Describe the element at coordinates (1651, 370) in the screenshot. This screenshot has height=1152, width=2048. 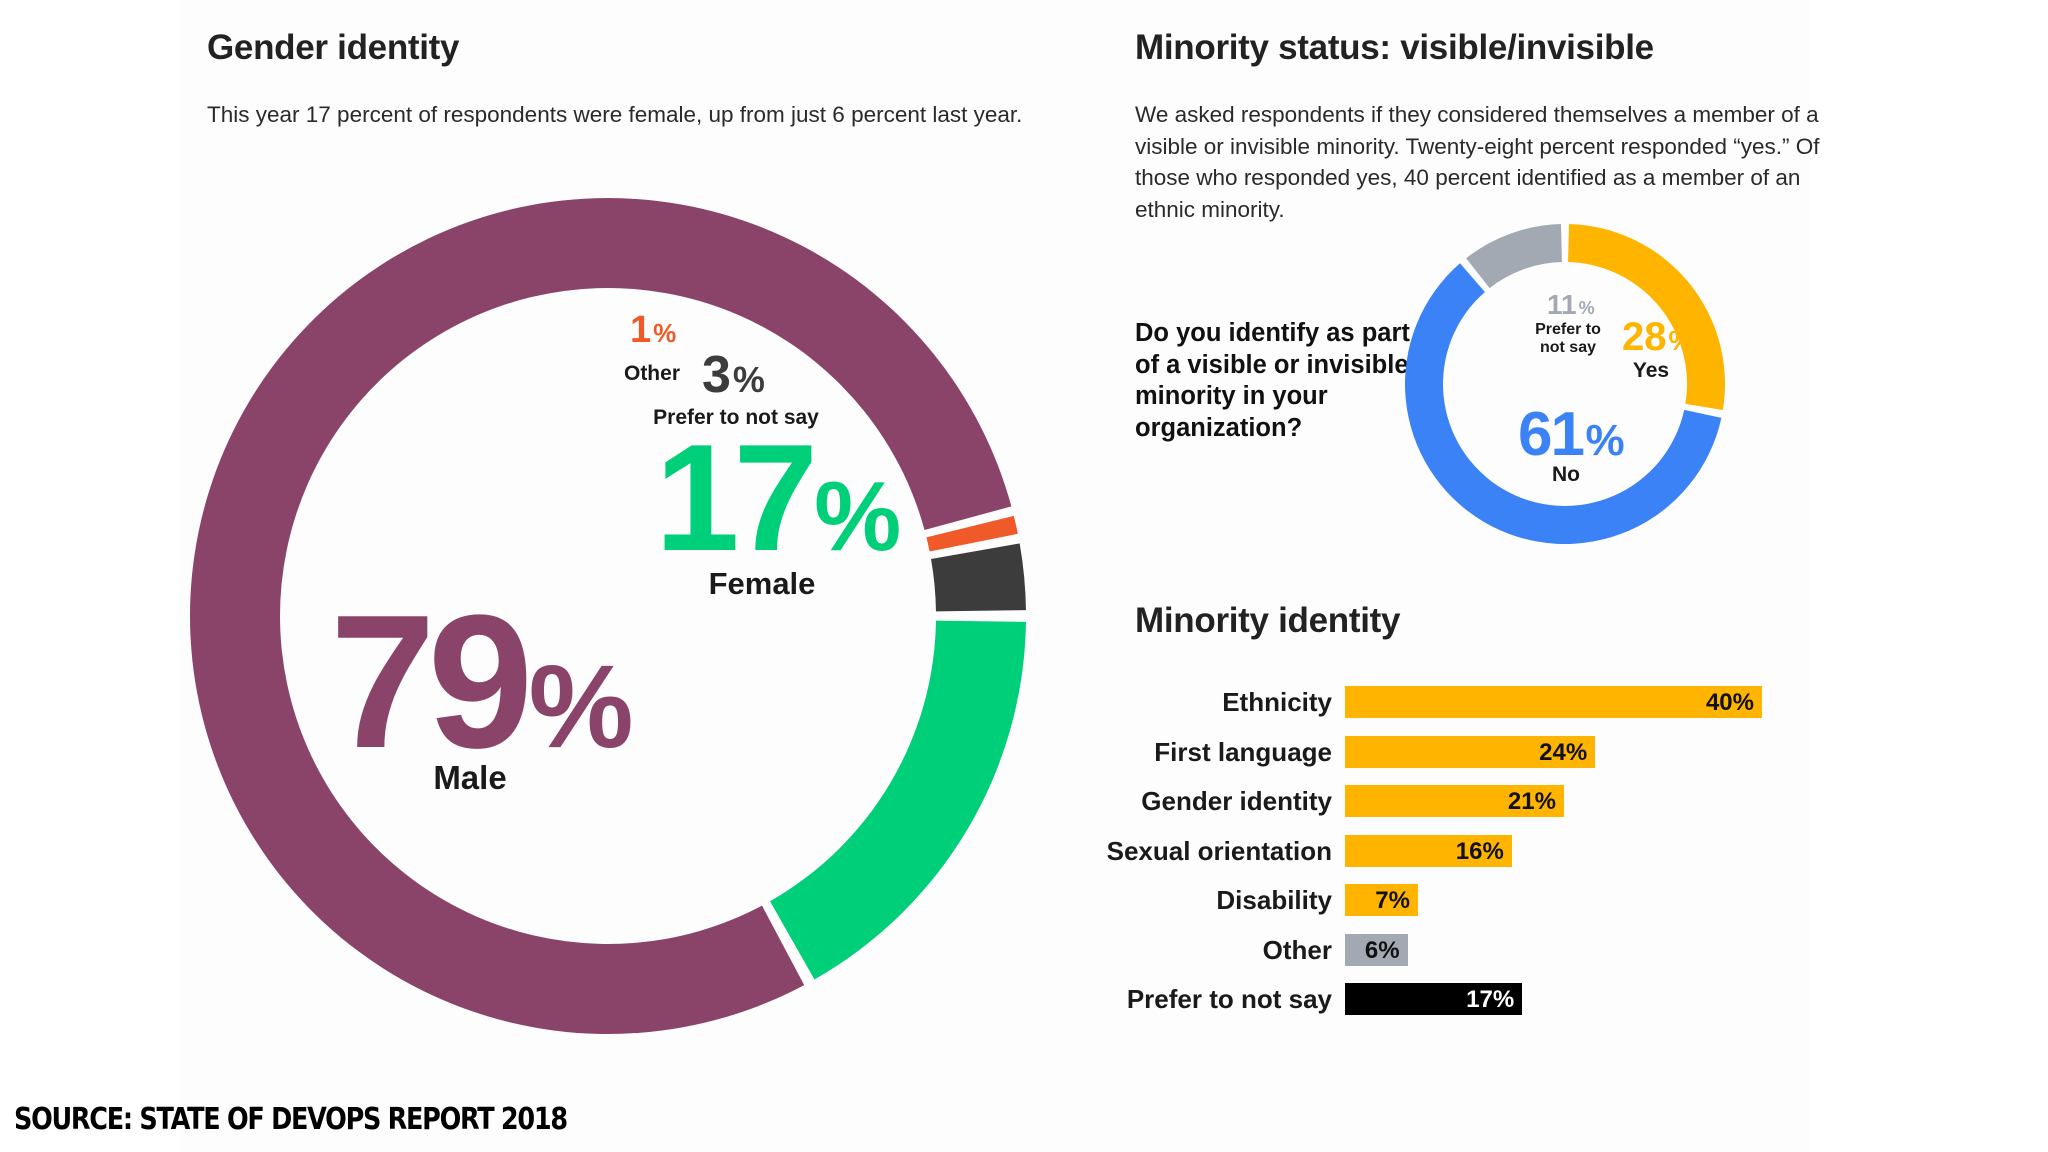
I see `minority-label-yes: Yes` at that location.